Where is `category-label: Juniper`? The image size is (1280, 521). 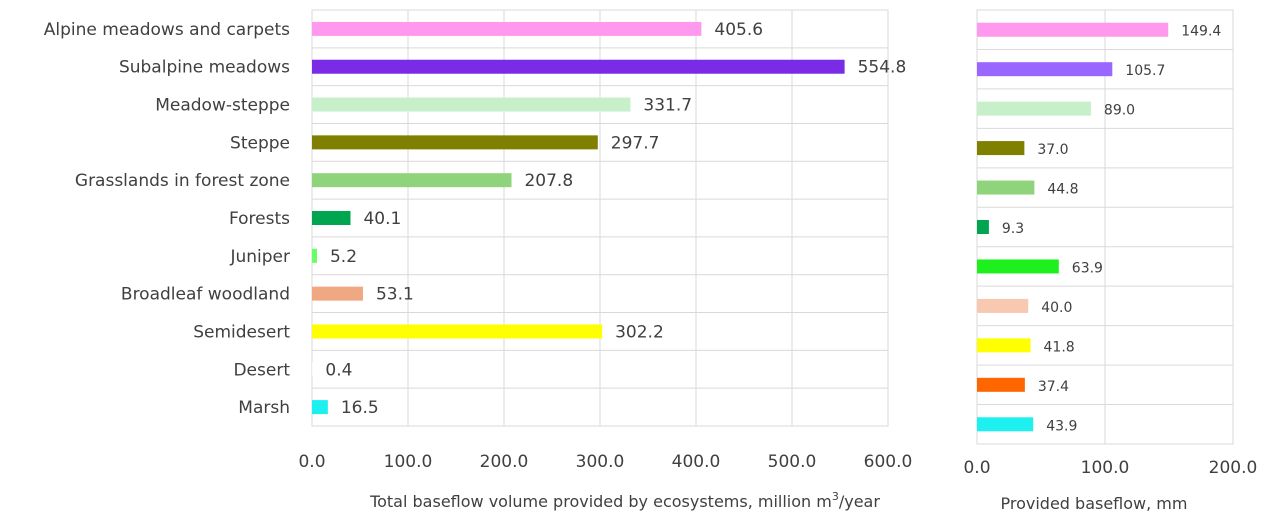 category-label: Juniper is located at coordinates (259, 257).